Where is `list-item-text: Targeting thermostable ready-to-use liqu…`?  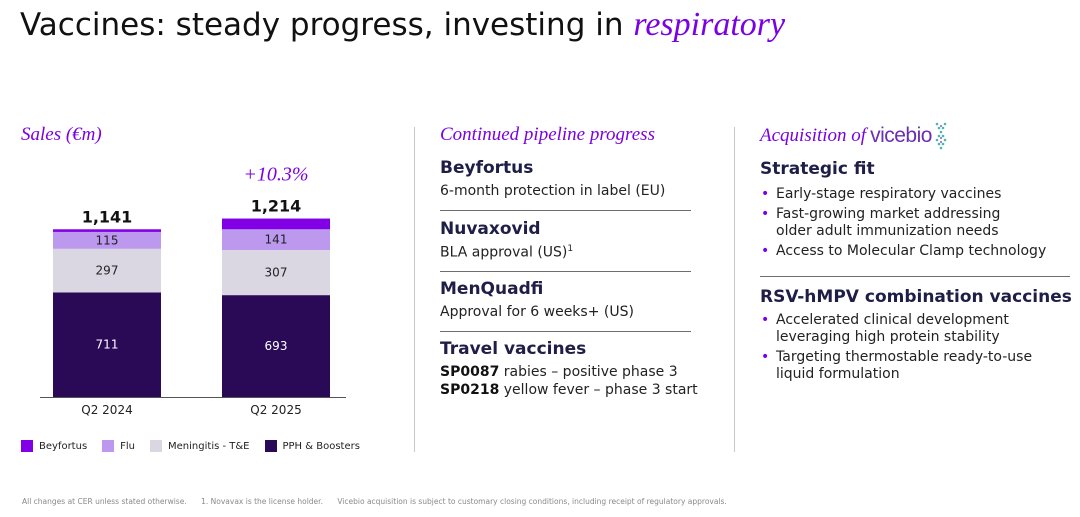 list-item-text: Targeting thermostable ready-to-use liqu… is located at coordinates (904, 365).